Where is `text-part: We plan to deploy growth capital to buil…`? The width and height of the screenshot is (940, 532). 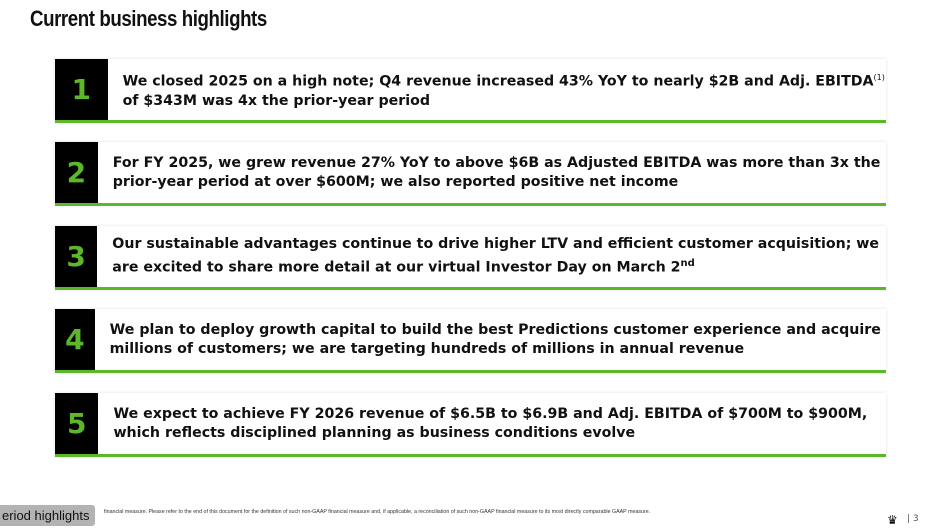 text-part: We plan to deploy growth capital to buil… is located at coordinates (495, 339).